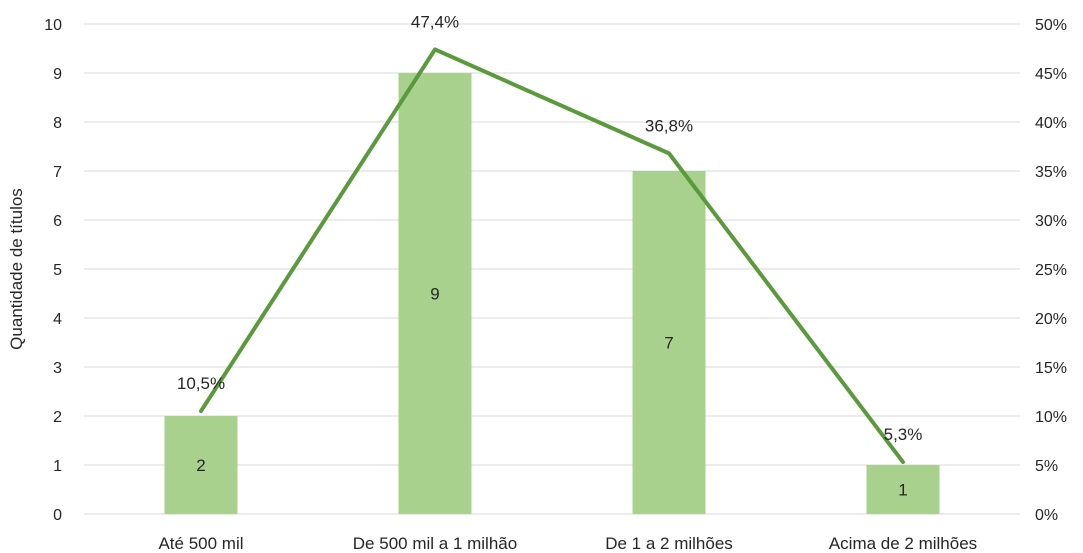 The image size is (1083, 553). Describe the element at coordinates (16, 269) in the screenshot. I see `y-axis-label: Quantidade de títulos` at that location.